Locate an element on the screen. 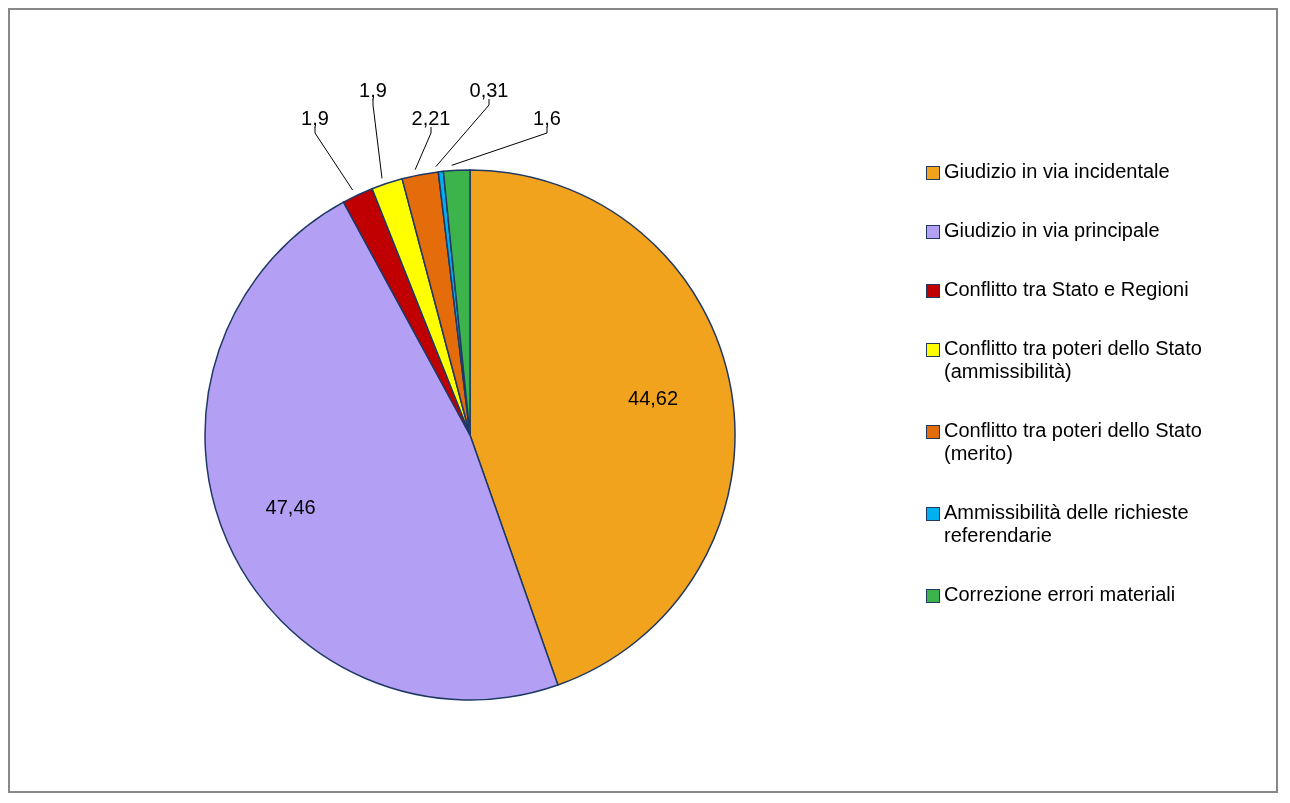 The width and height of the screenshot is (1290, 803). data-label: 44,62 is located at coordinates (653, 397).